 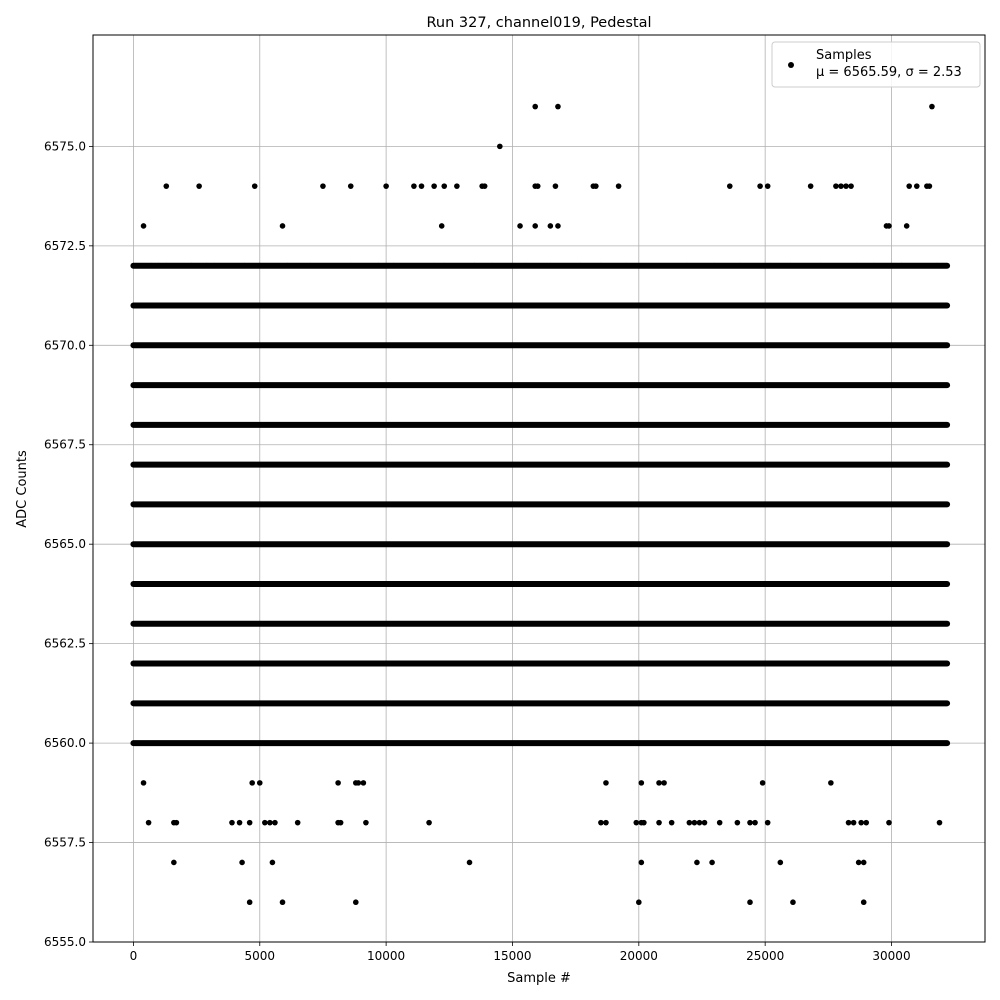 I want to click on x-tick-label: 10000, so click(x=386, y=956).